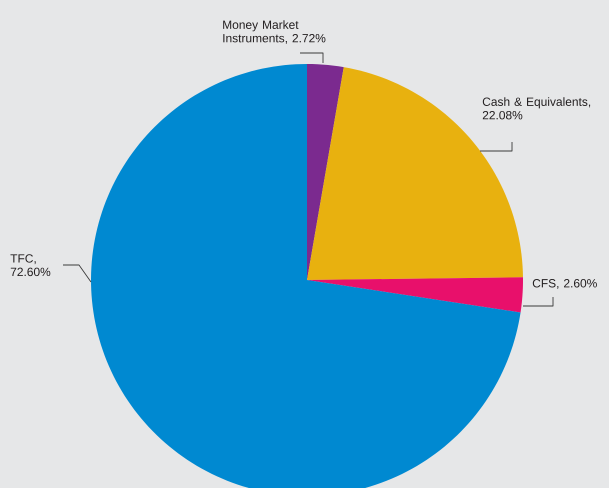  Describe the element at coordinates (577, 284) in the screenshot. I see `data-label: , 2.60%` at that location.